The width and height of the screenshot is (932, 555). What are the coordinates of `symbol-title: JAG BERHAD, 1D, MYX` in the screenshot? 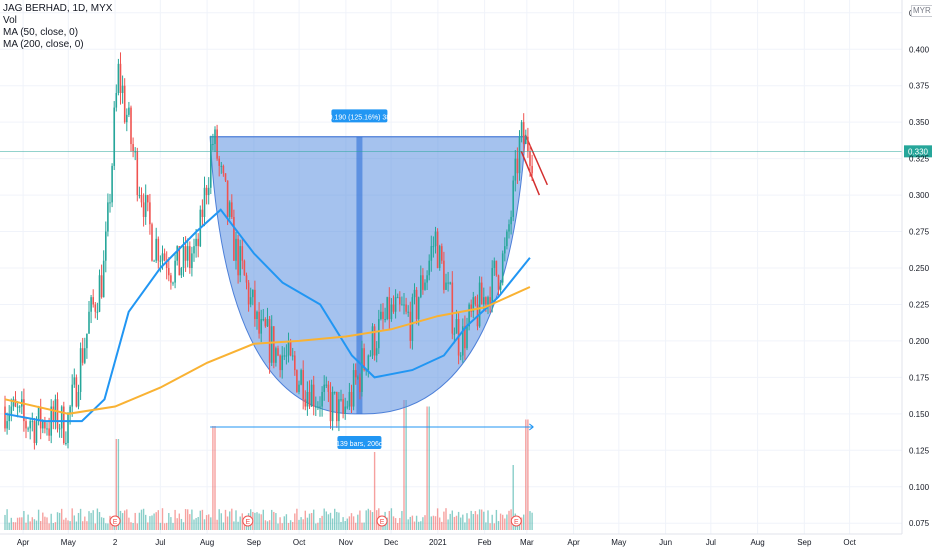 It's located at (58, 8).